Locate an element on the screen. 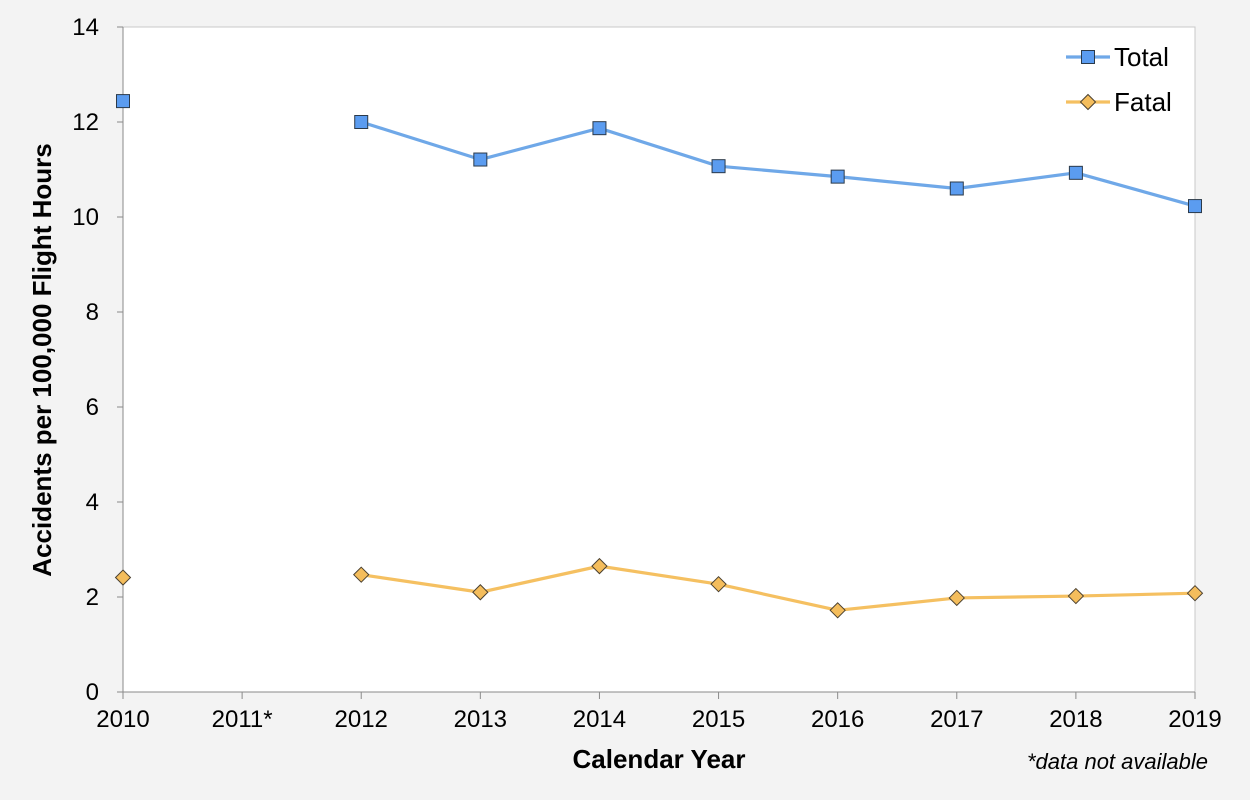  y-tick-label: 12 is located at coordinates (85, 122).